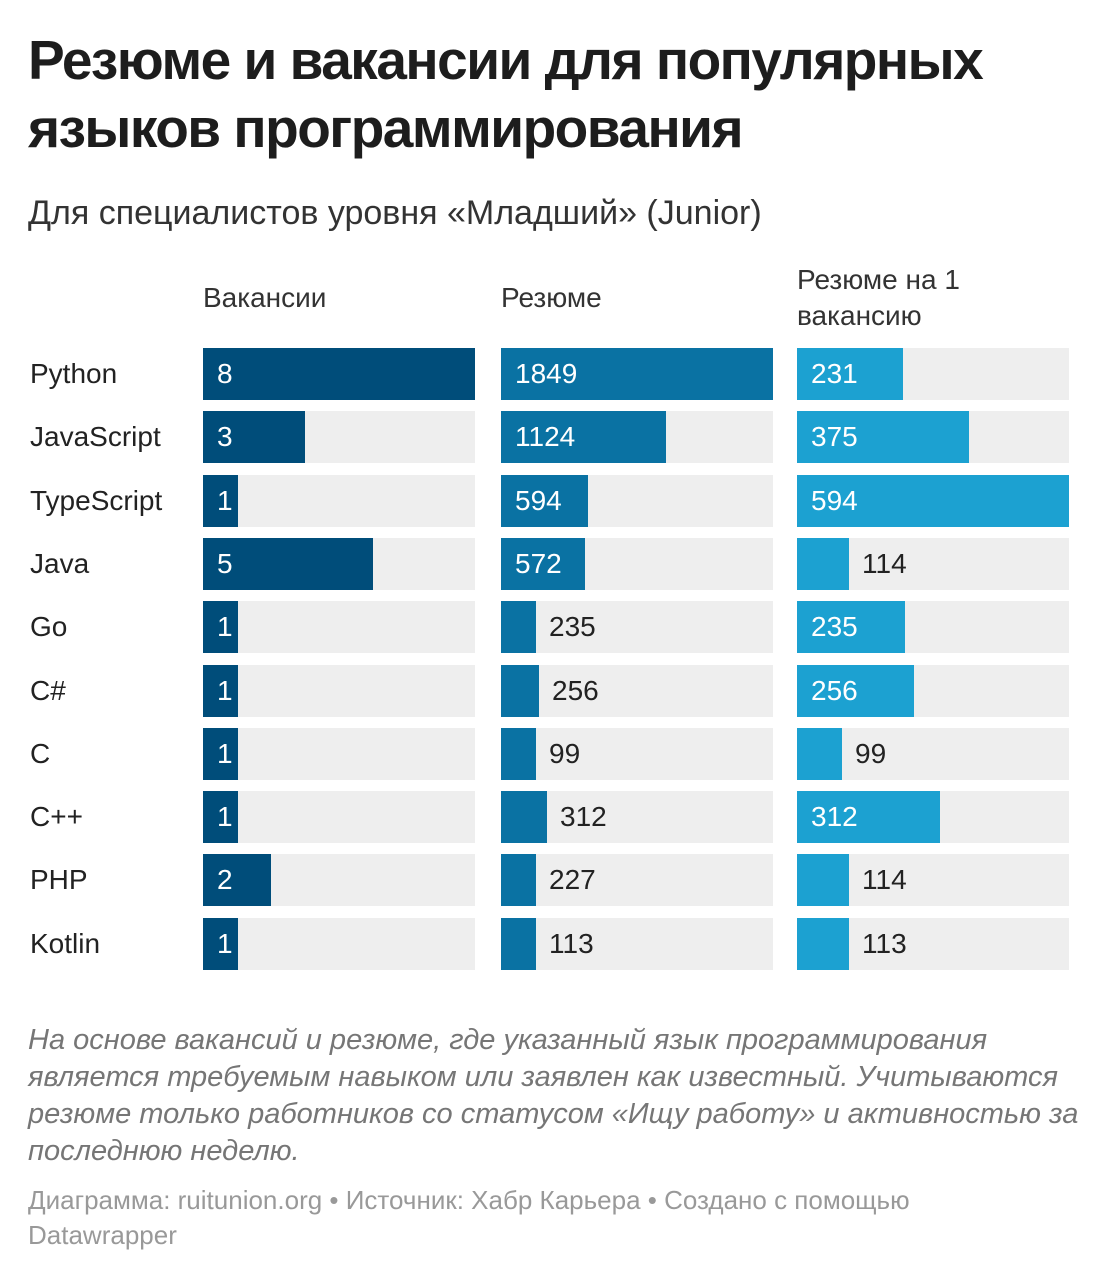 This screenshot has height=1280, width=1108. What do you see at coordinates (546, 373) in the screenshot?
I see `data-label: 1849` at bounding box center [546, 373].